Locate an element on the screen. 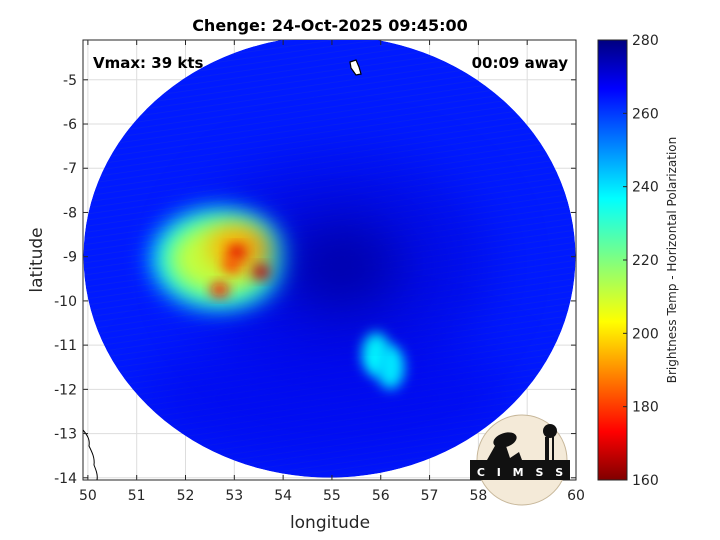  y-tick-label: -6 is located at coordinates (70, 125).